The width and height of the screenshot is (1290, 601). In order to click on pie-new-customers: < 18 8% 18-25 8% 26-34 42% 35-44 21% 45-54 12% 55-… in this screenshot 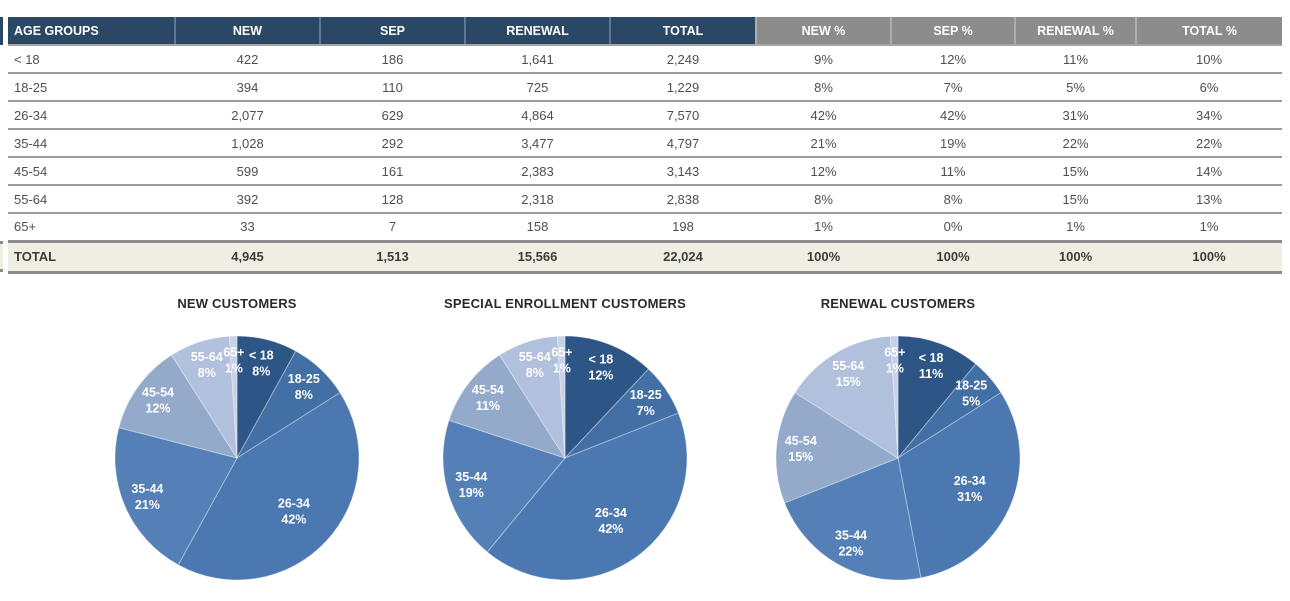, I will do `click(237, 458)`.